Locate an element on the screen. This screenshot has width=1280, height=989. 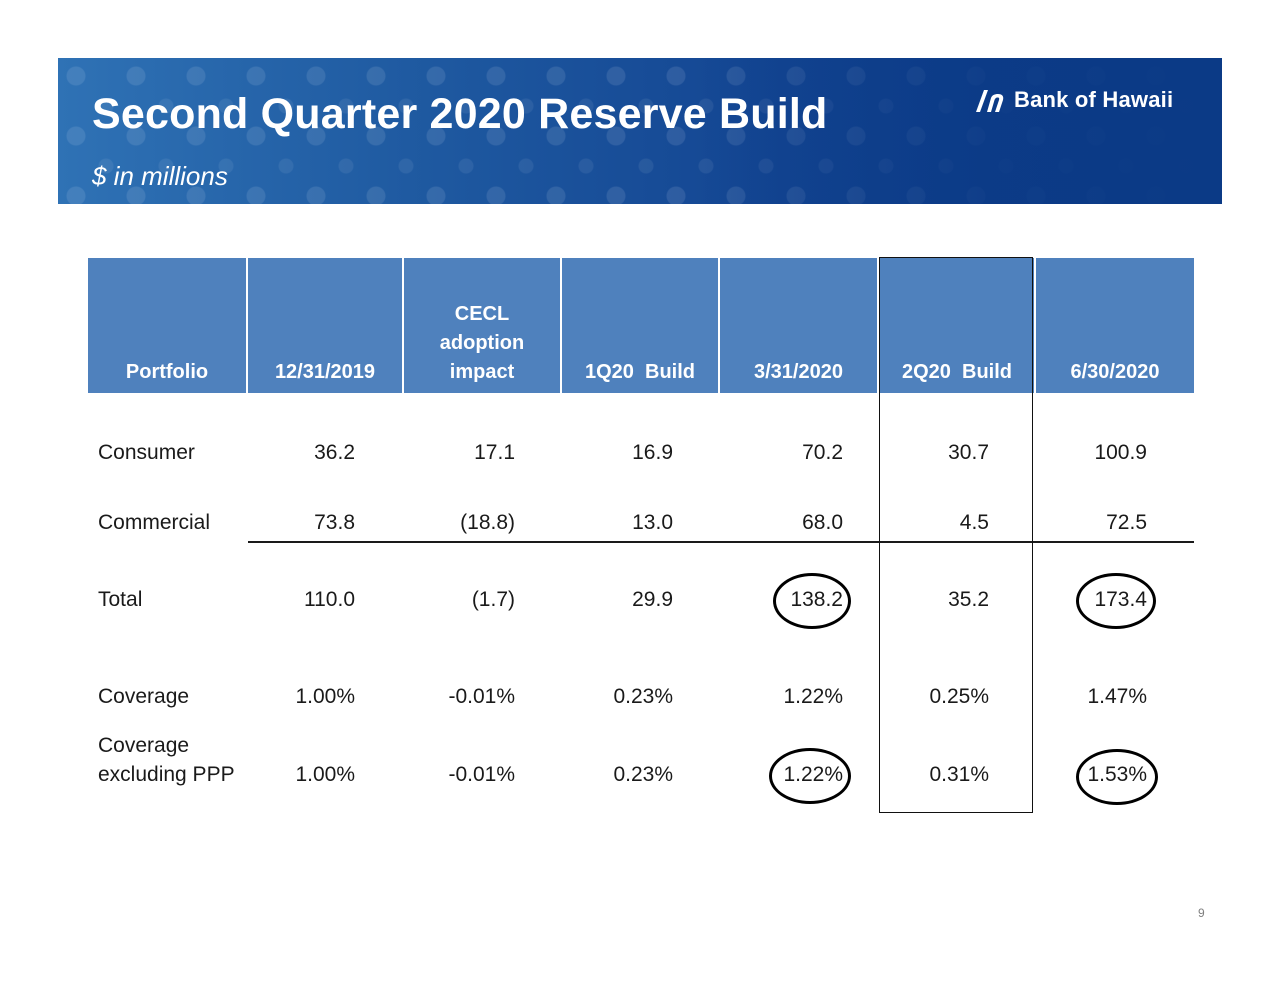
header-line: 2Q20 Build is located at coordinates (957, 372).